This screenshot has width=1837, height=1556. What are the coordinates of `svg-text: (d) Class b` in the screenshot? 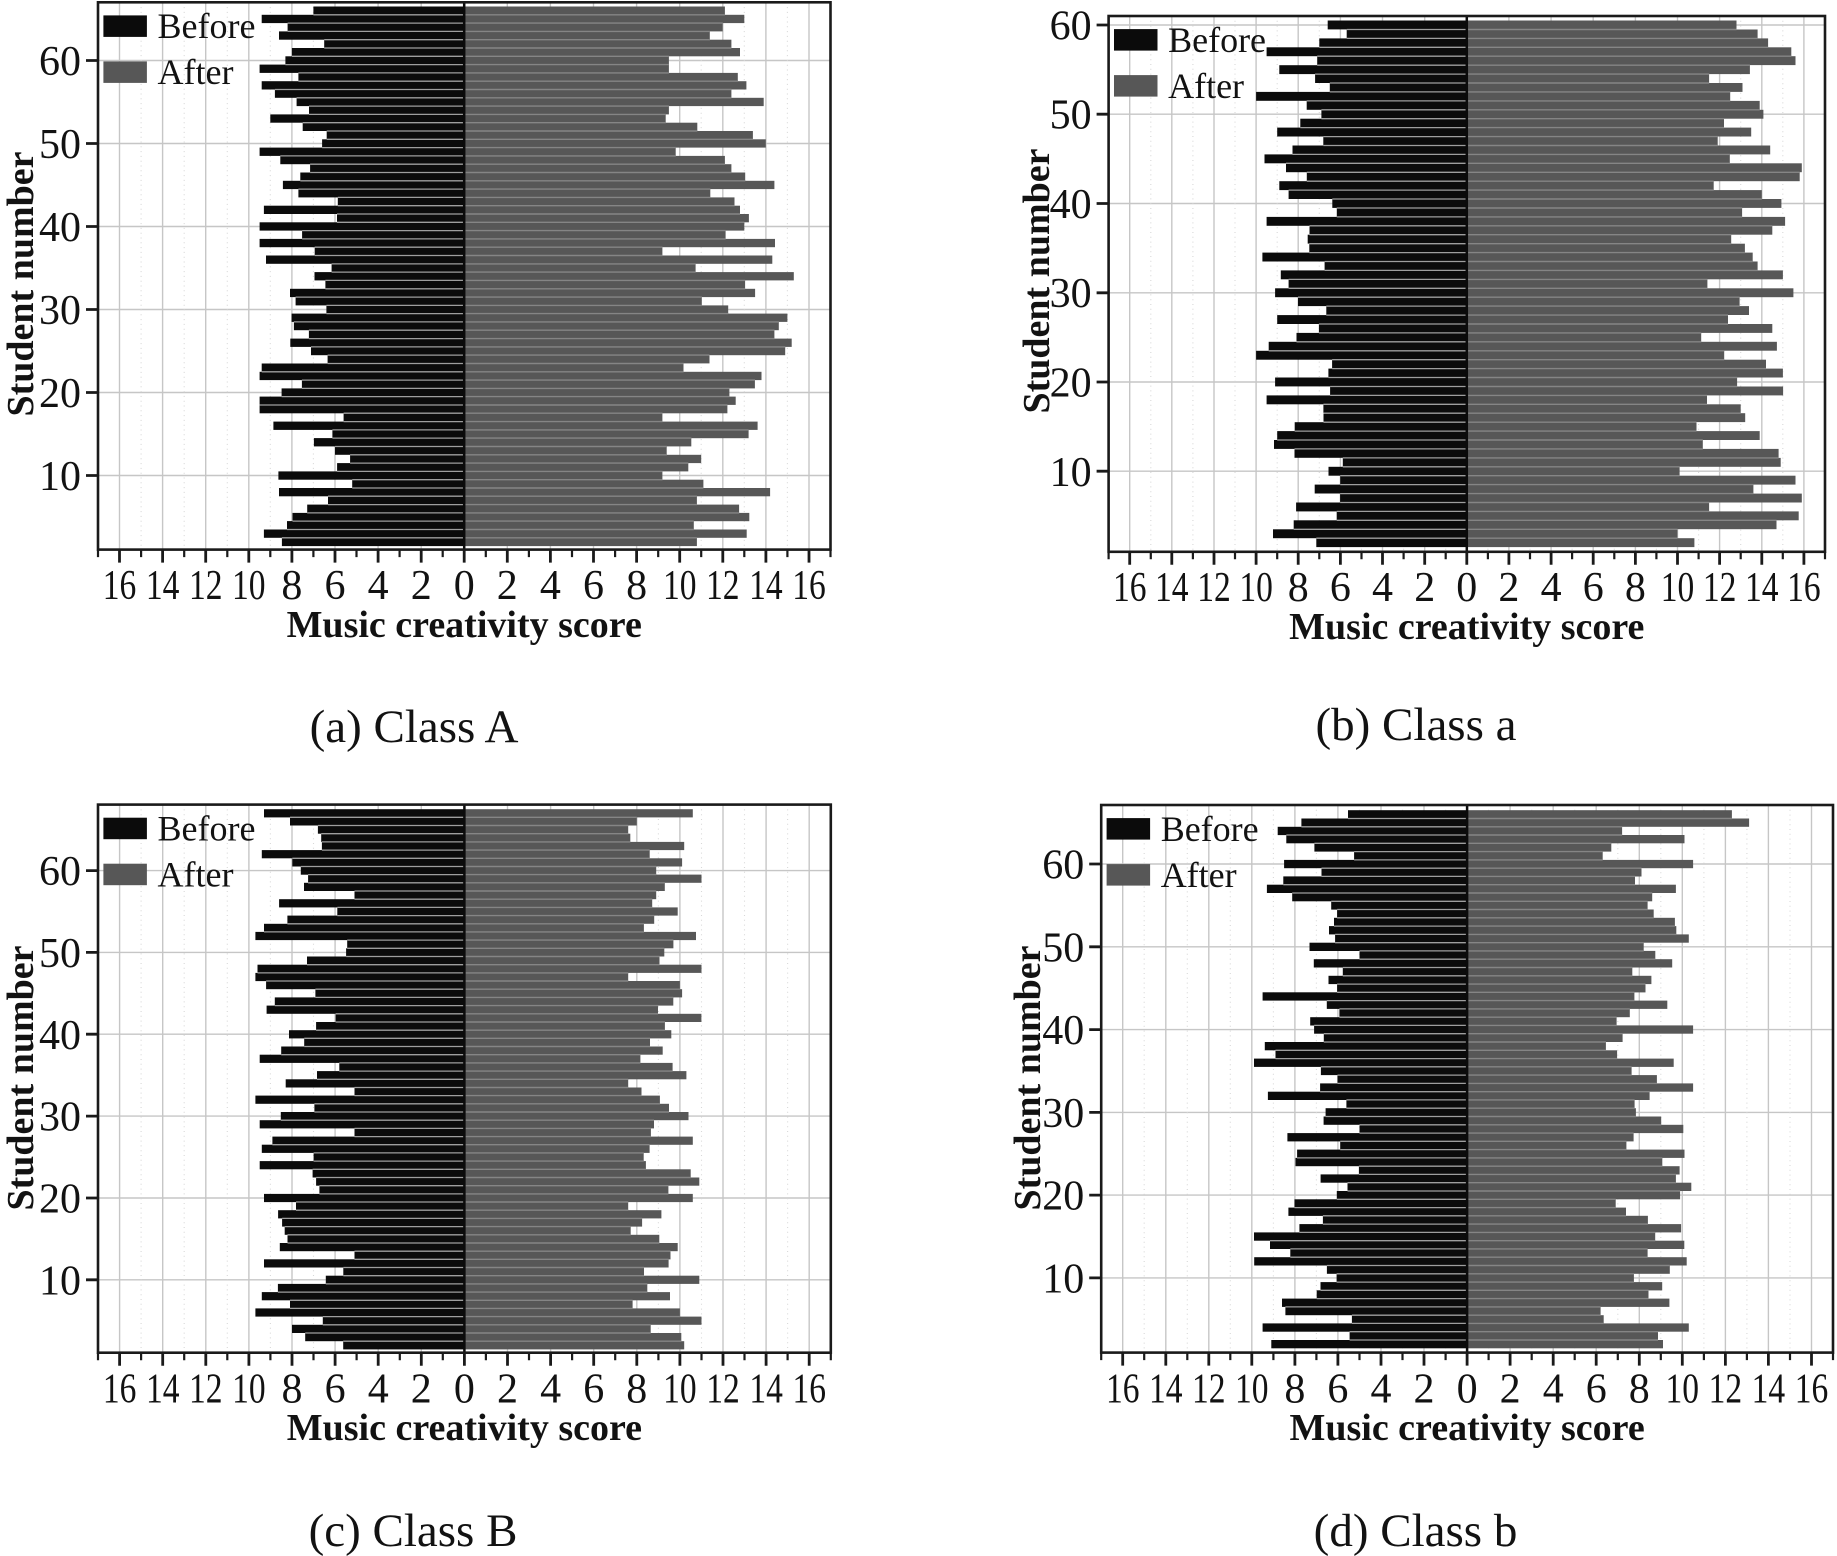 It's located at (1416, 1530).